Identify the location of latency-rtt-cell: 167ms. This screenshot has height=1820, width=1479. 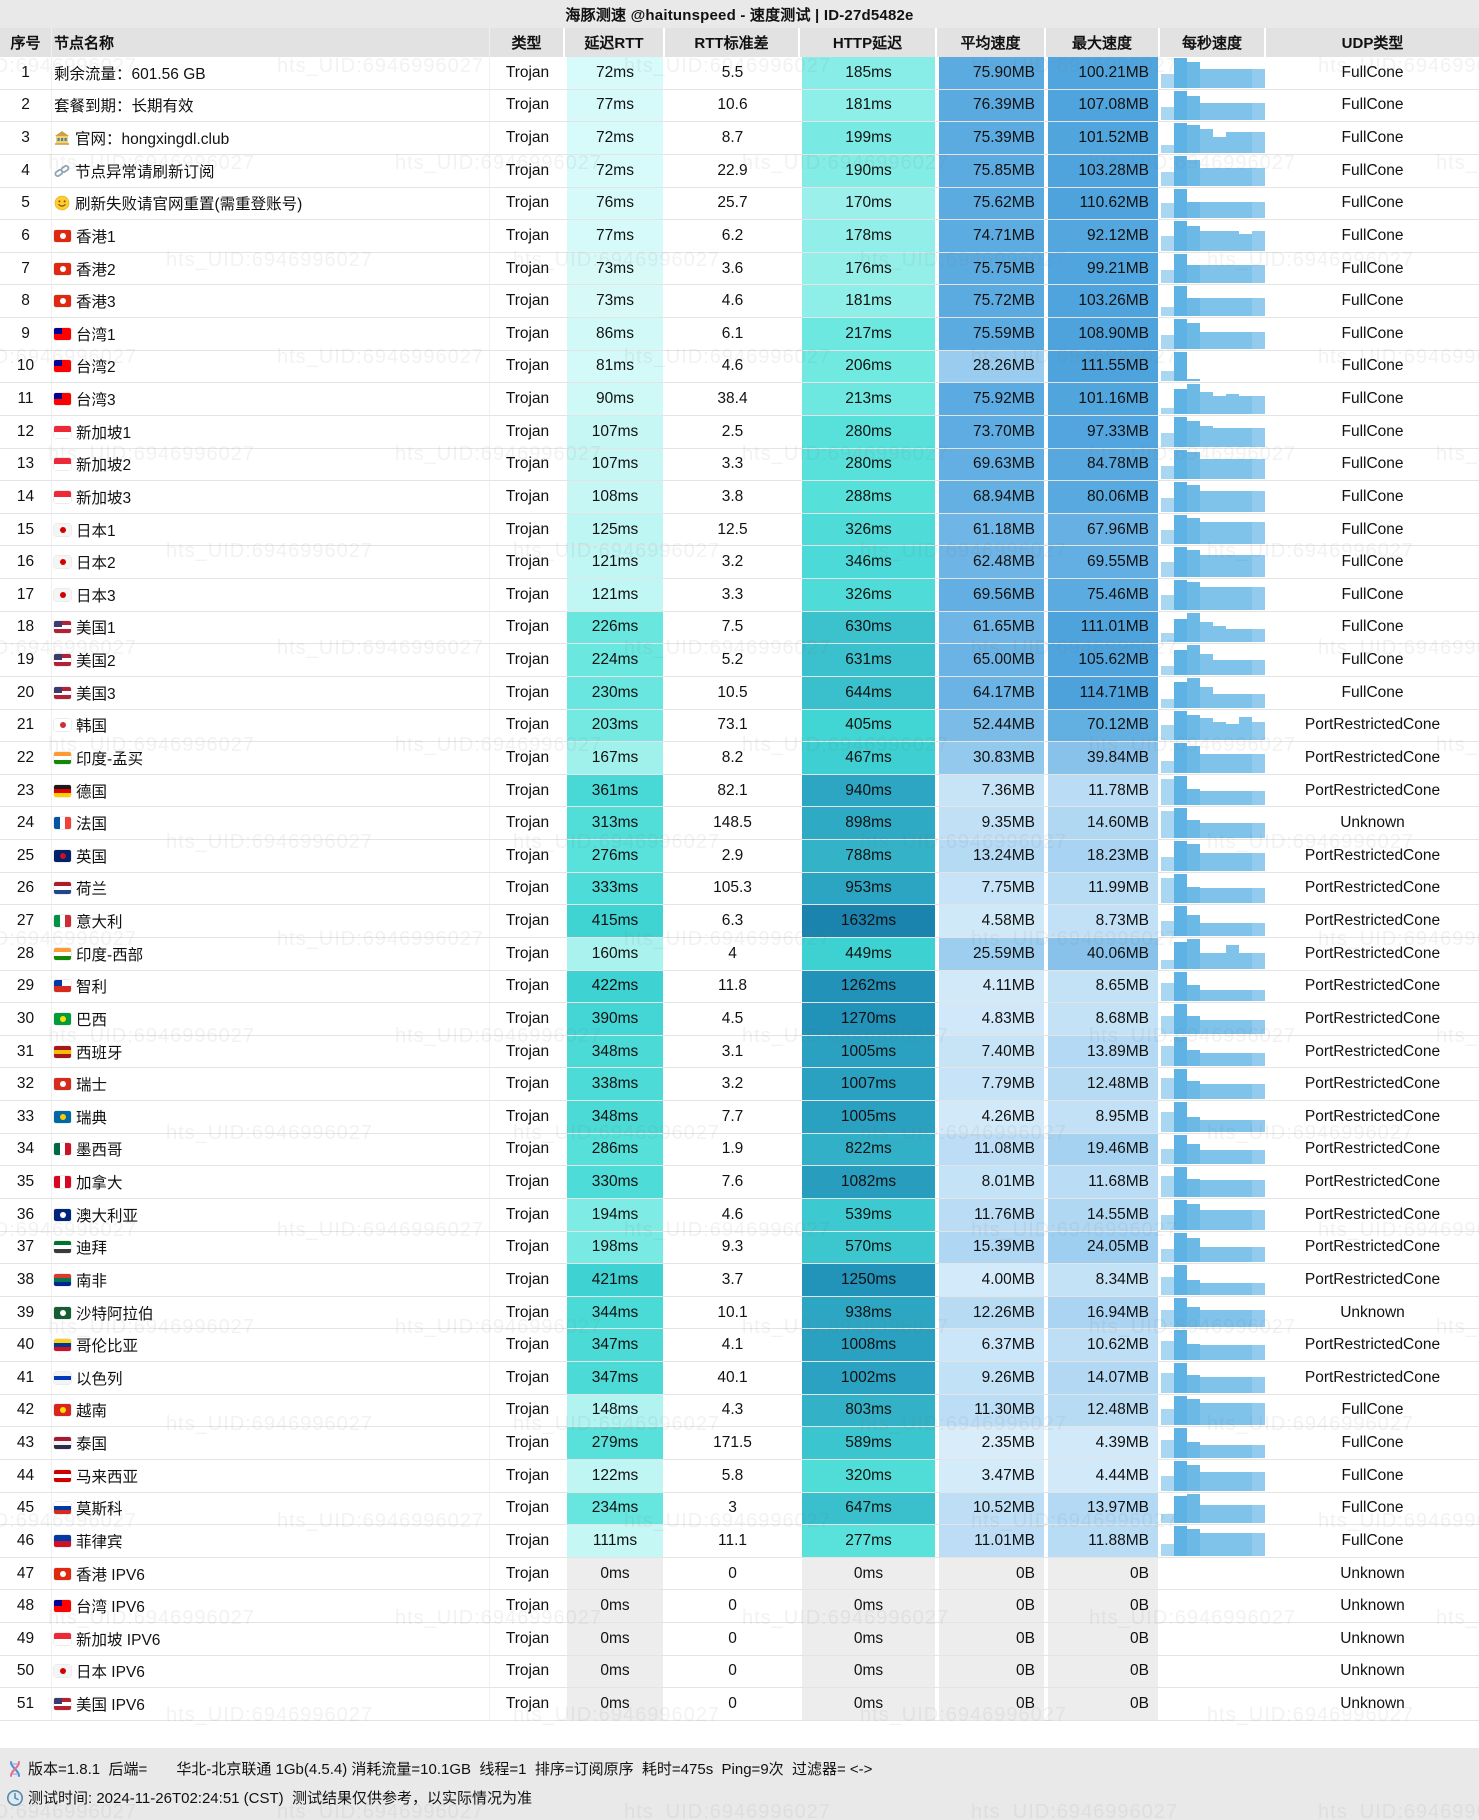
(615, 758).